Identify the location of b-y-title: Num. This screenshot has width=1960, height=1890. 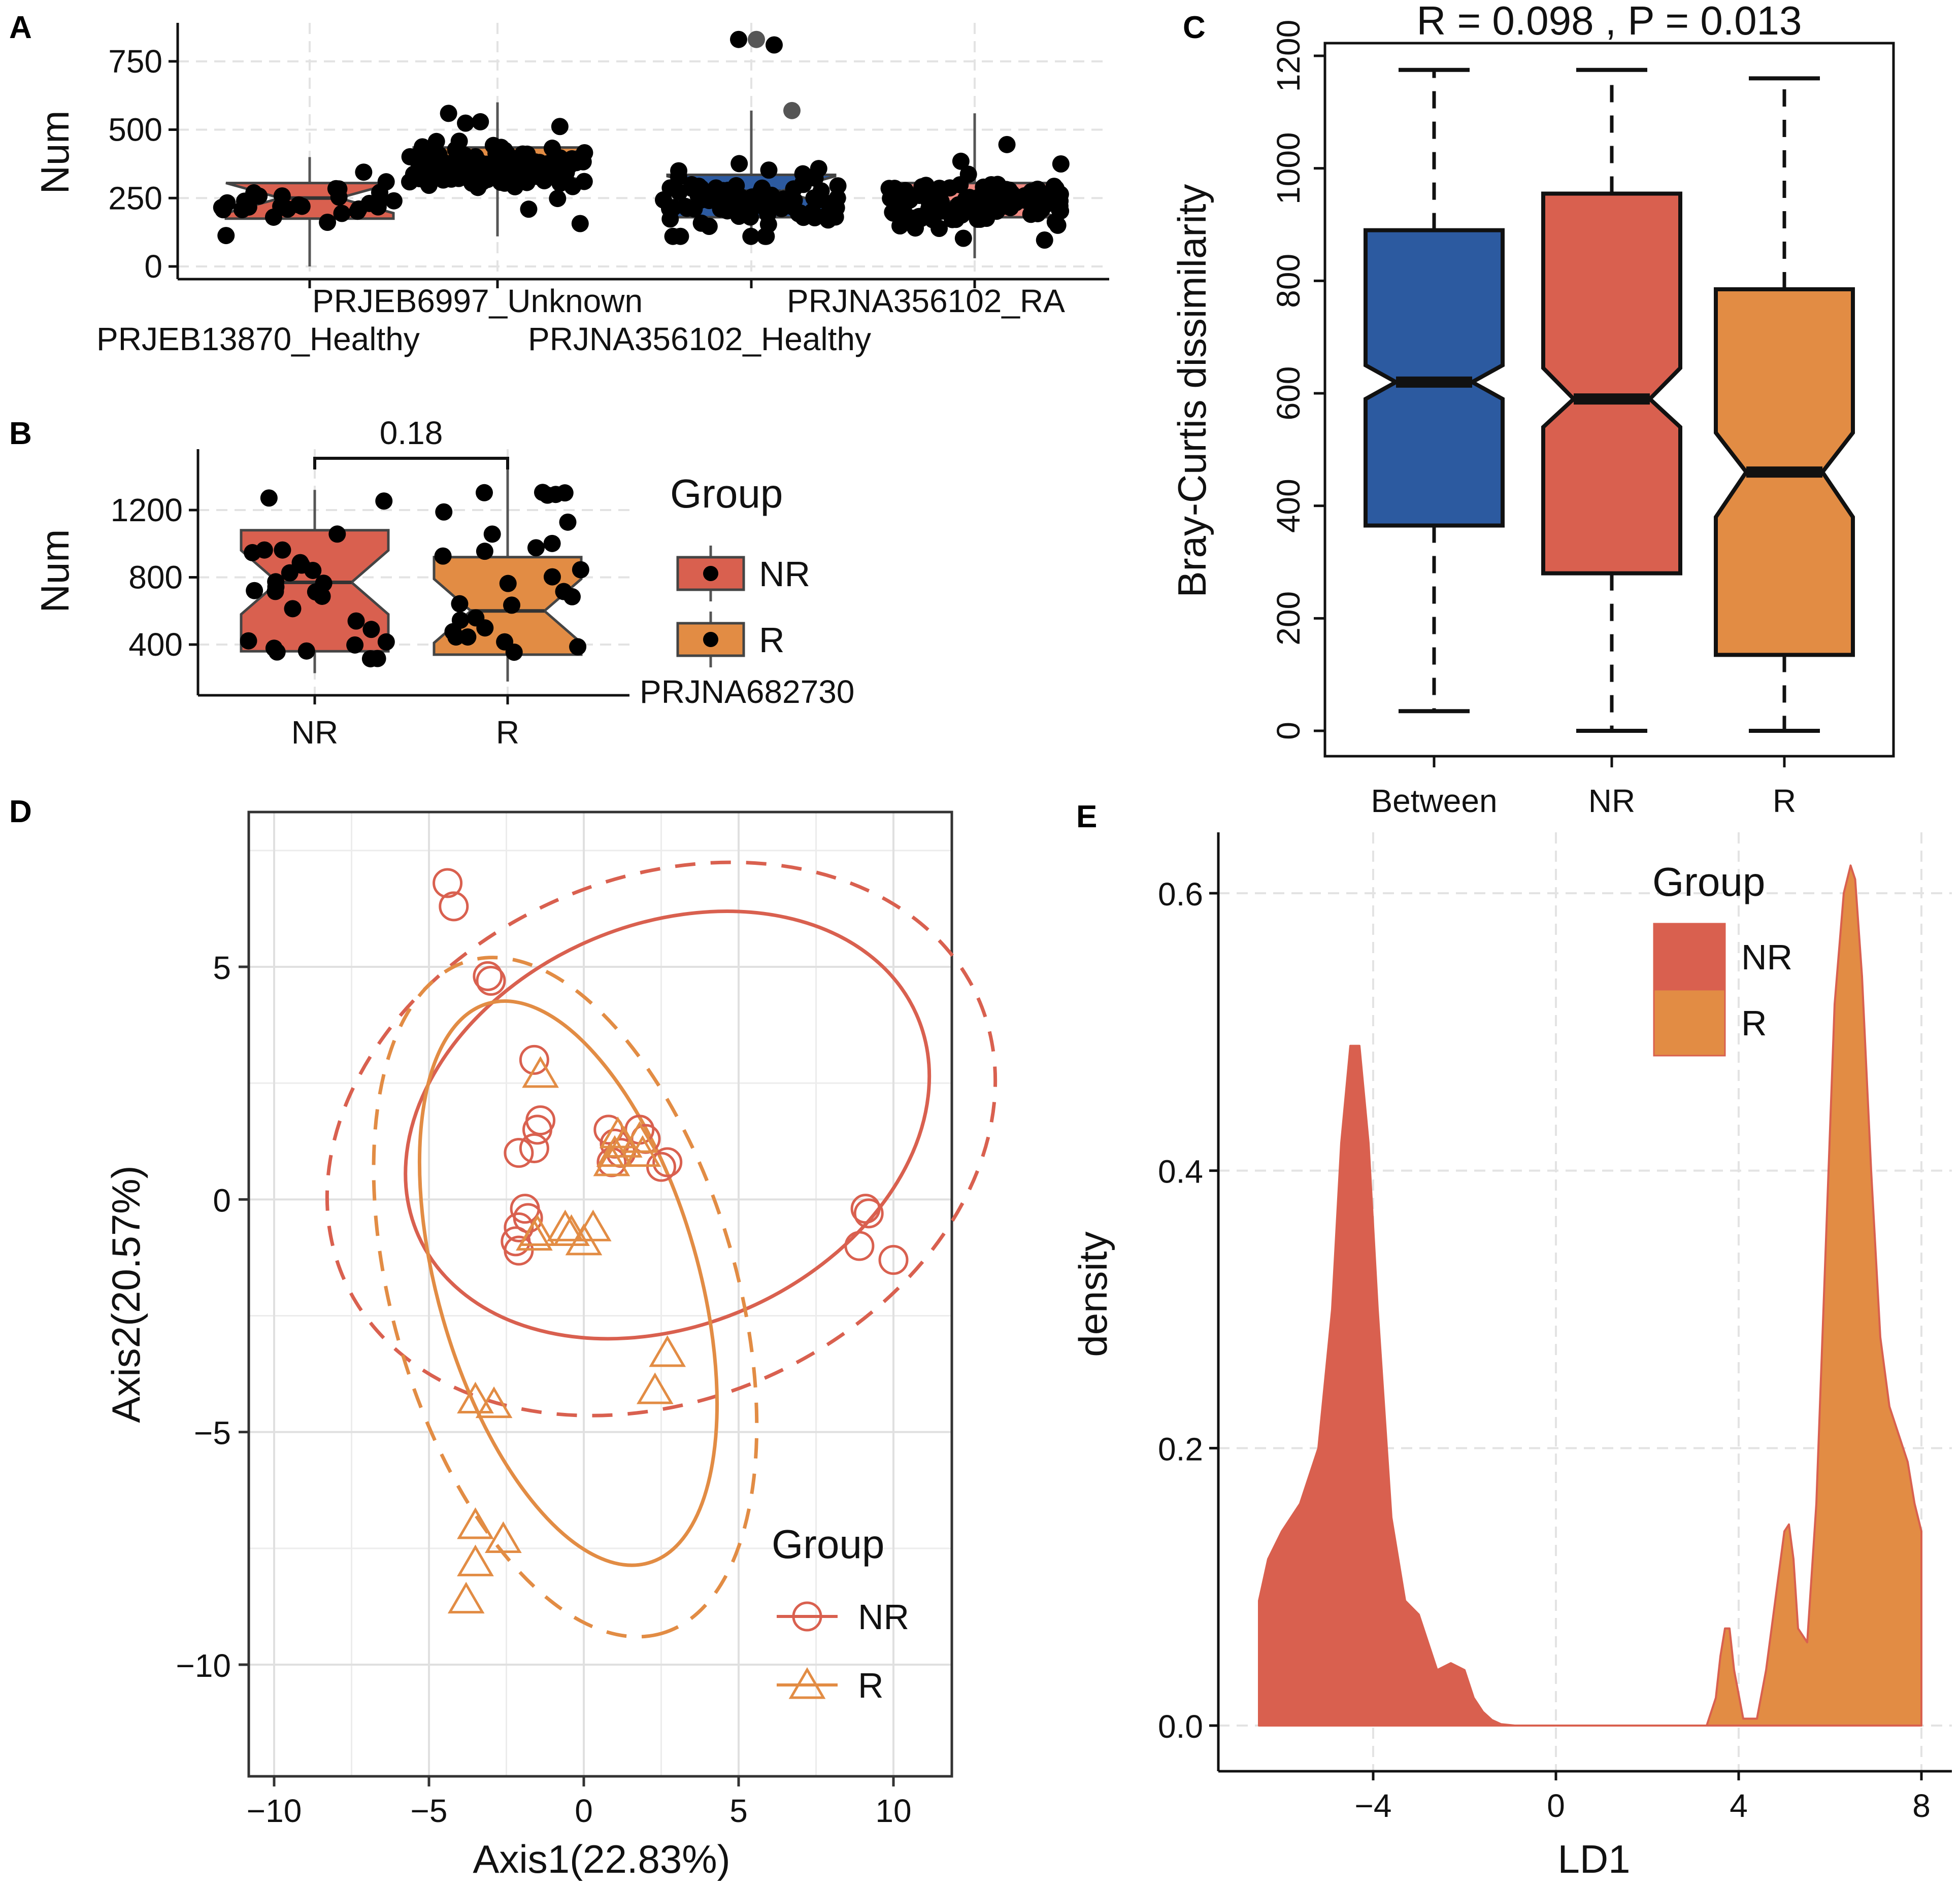
(54, 571).